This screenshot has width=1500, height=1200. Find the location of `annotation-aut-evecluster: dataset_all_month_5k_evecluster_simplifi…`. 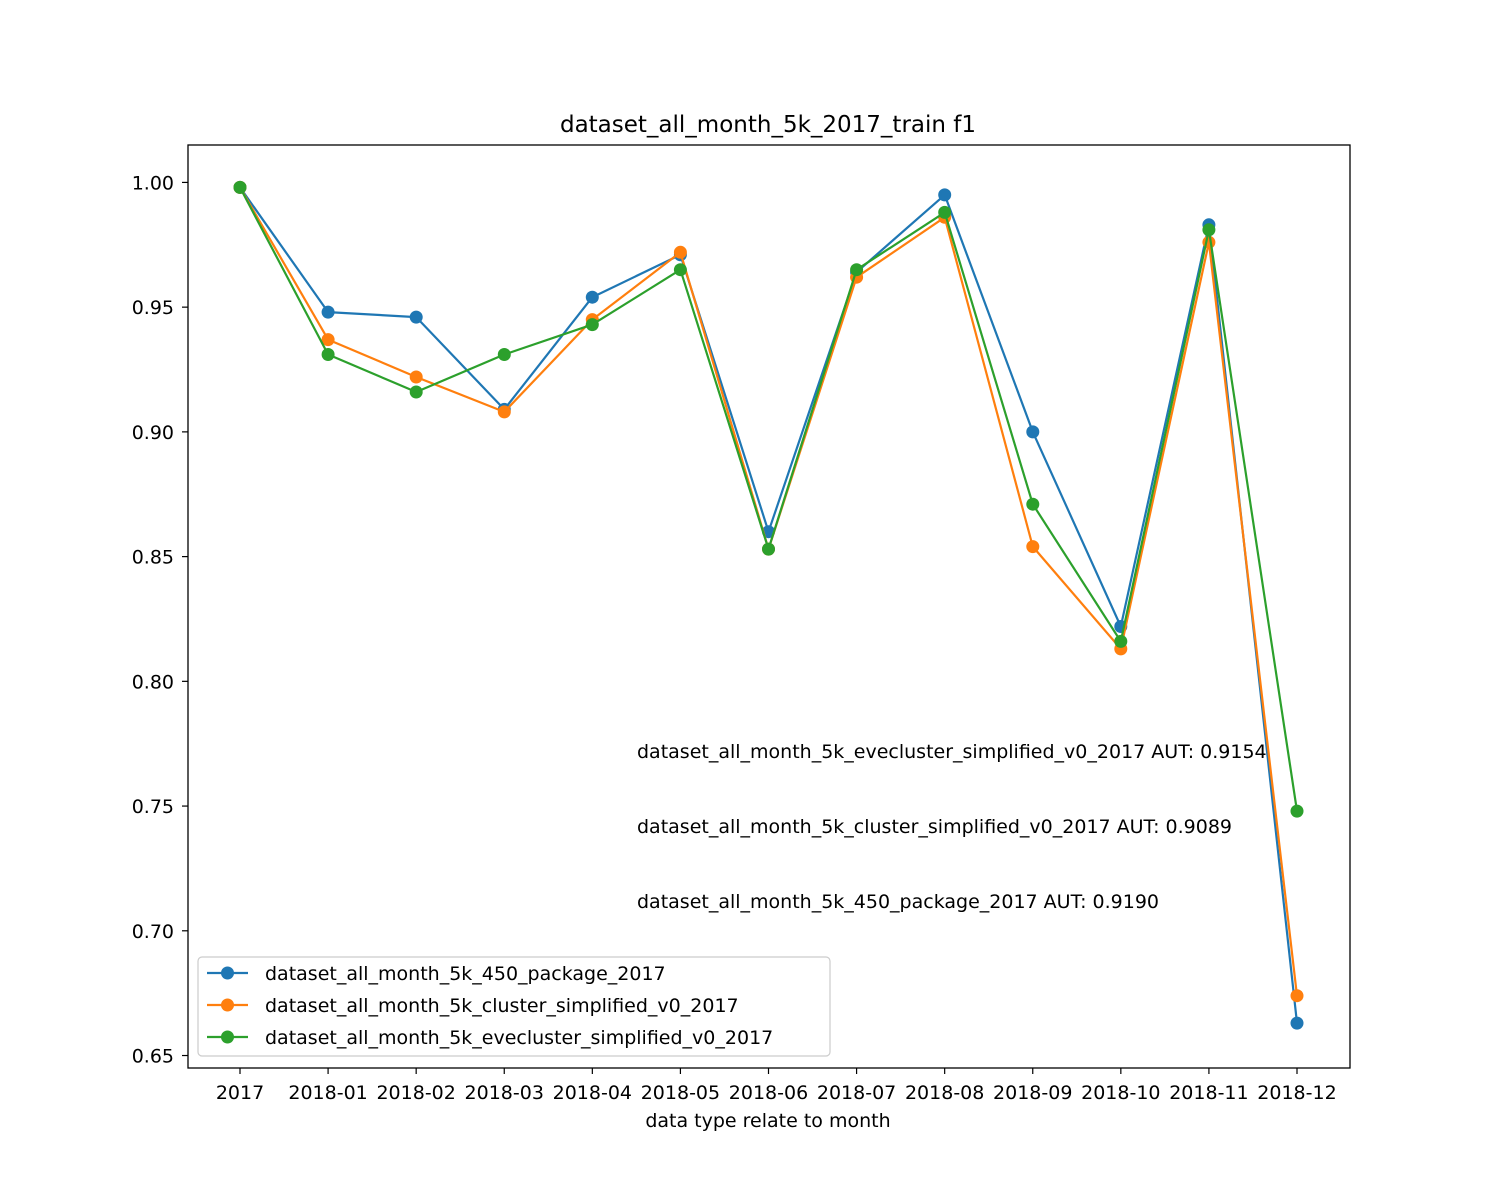

annotation-aut-evecluster: dataset_all_month_5k_evecluster_simplifi… is located at coordinates (952, 752).